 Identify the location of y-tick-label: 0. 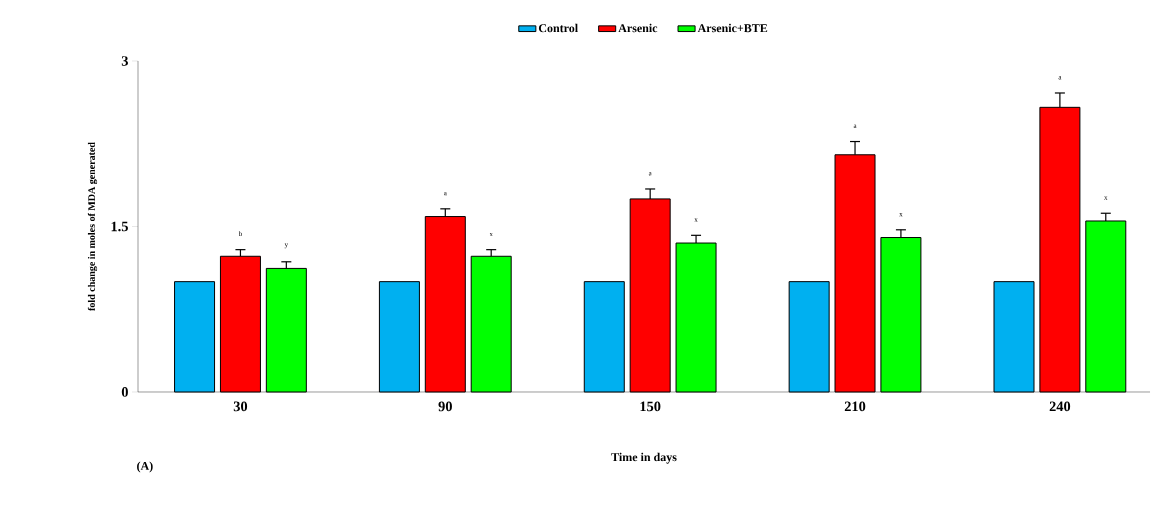
(124, 392).